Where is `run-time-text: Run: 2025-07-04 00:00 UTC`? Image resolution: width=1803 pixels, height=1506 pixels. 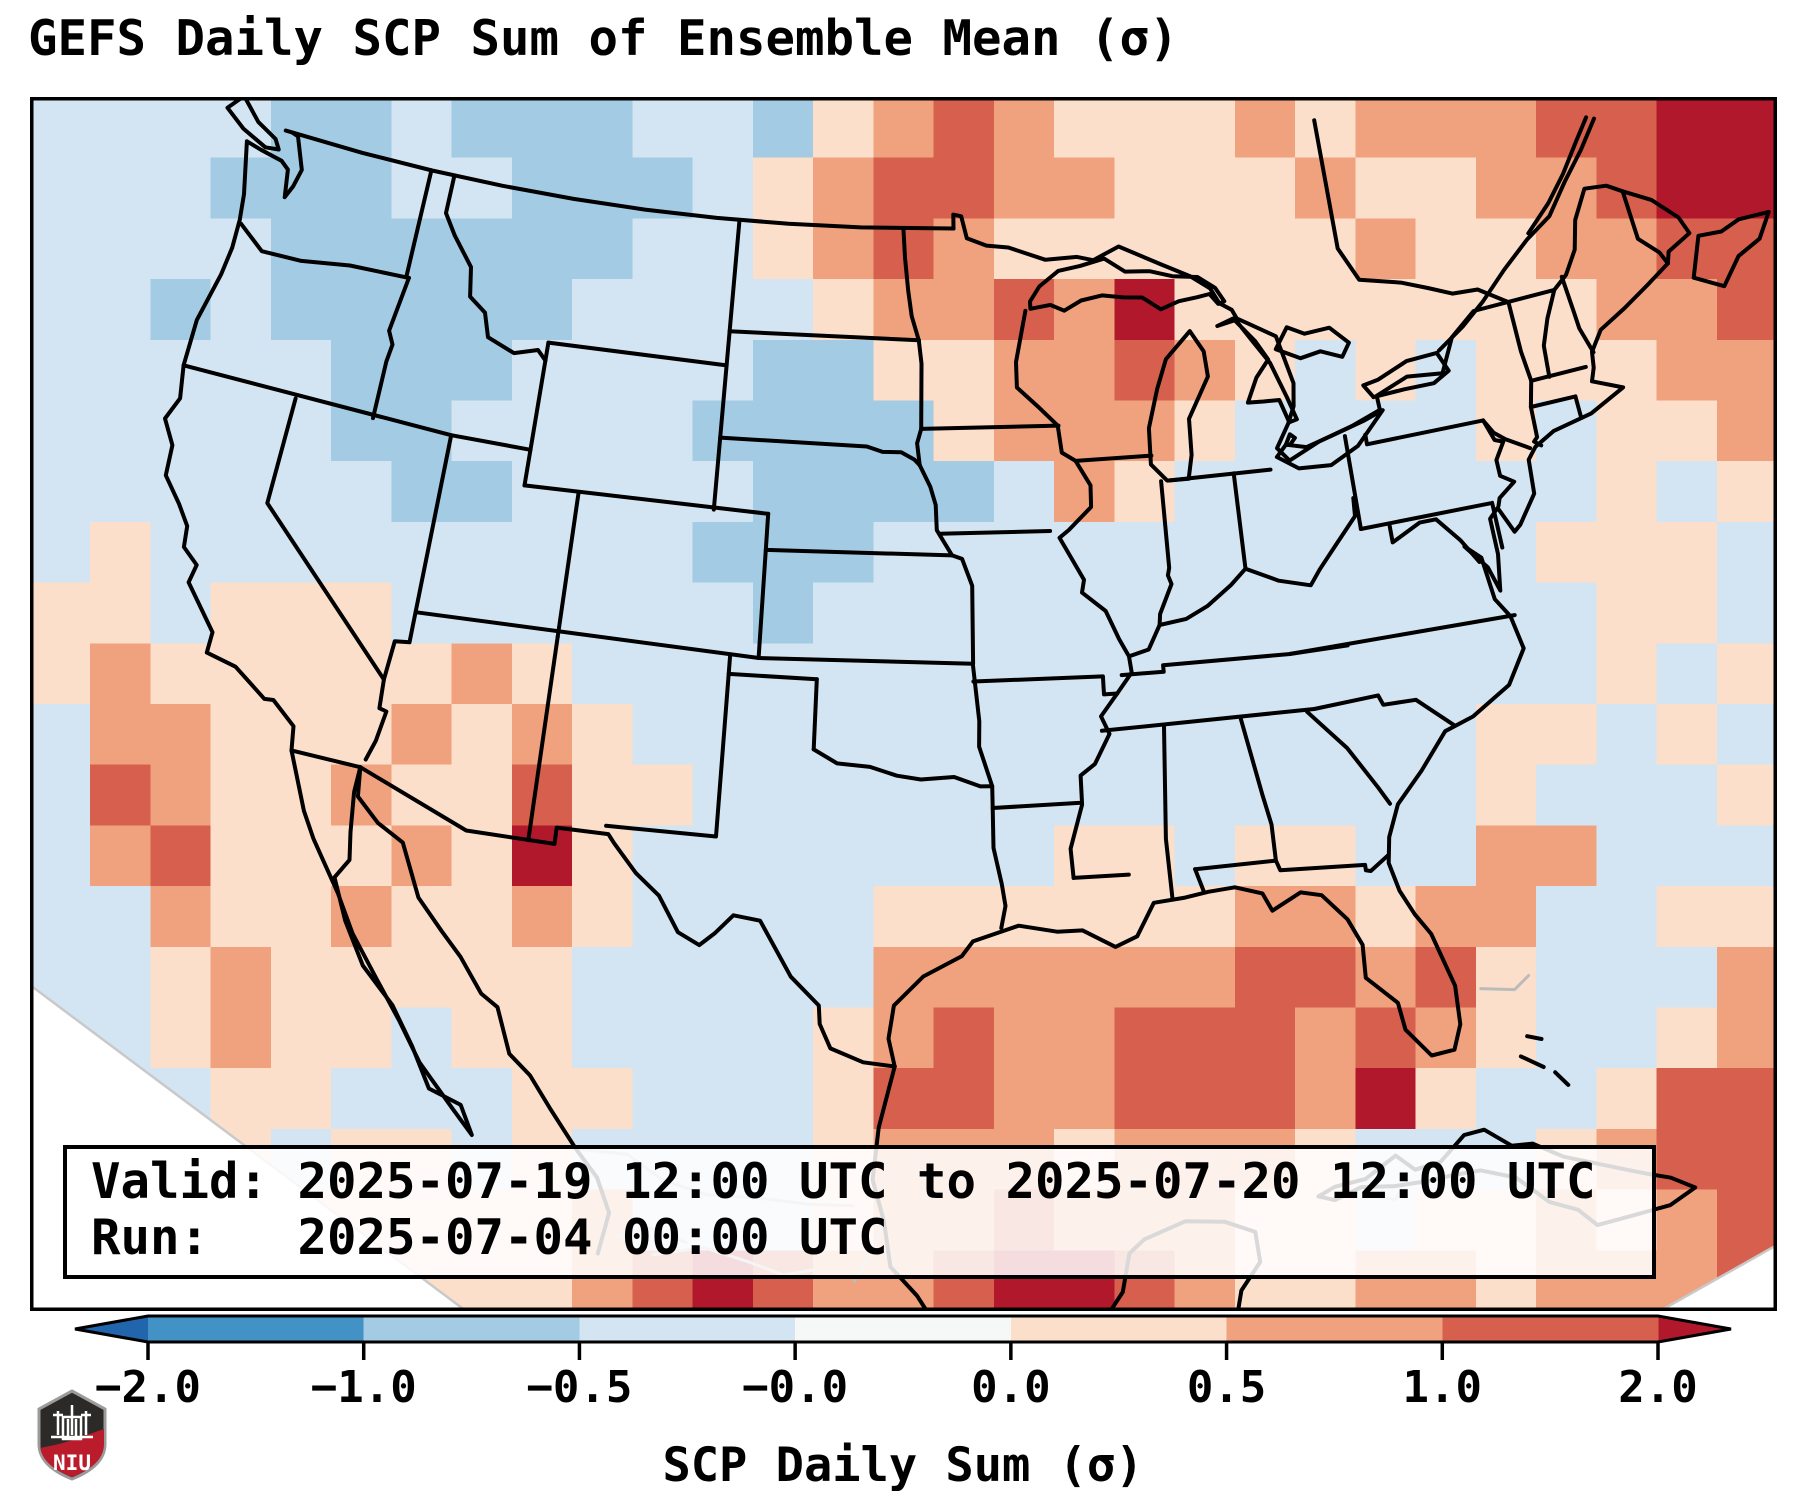 run-time-text: Run: 2025-07-04 00:00 UTC is located at coordinates (489, 1237).